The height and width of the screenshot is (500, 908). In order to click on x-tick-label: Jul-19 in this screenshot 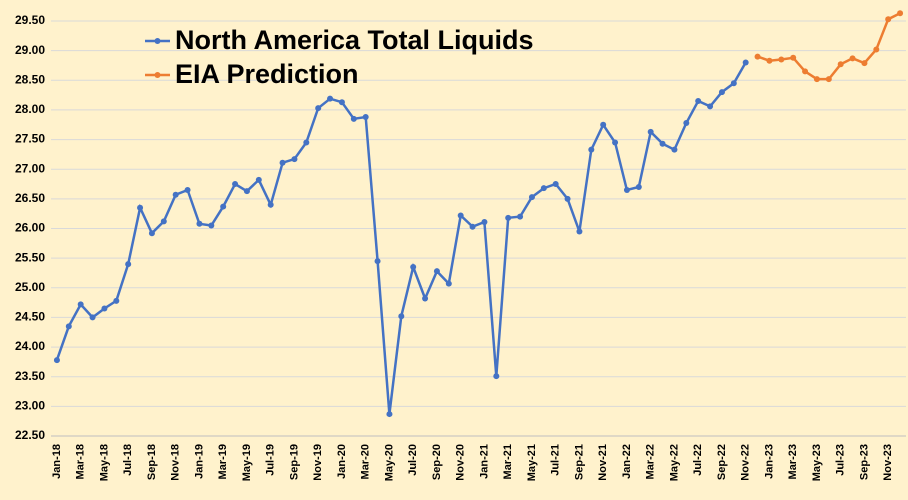, I will do `click(271, 460)`.